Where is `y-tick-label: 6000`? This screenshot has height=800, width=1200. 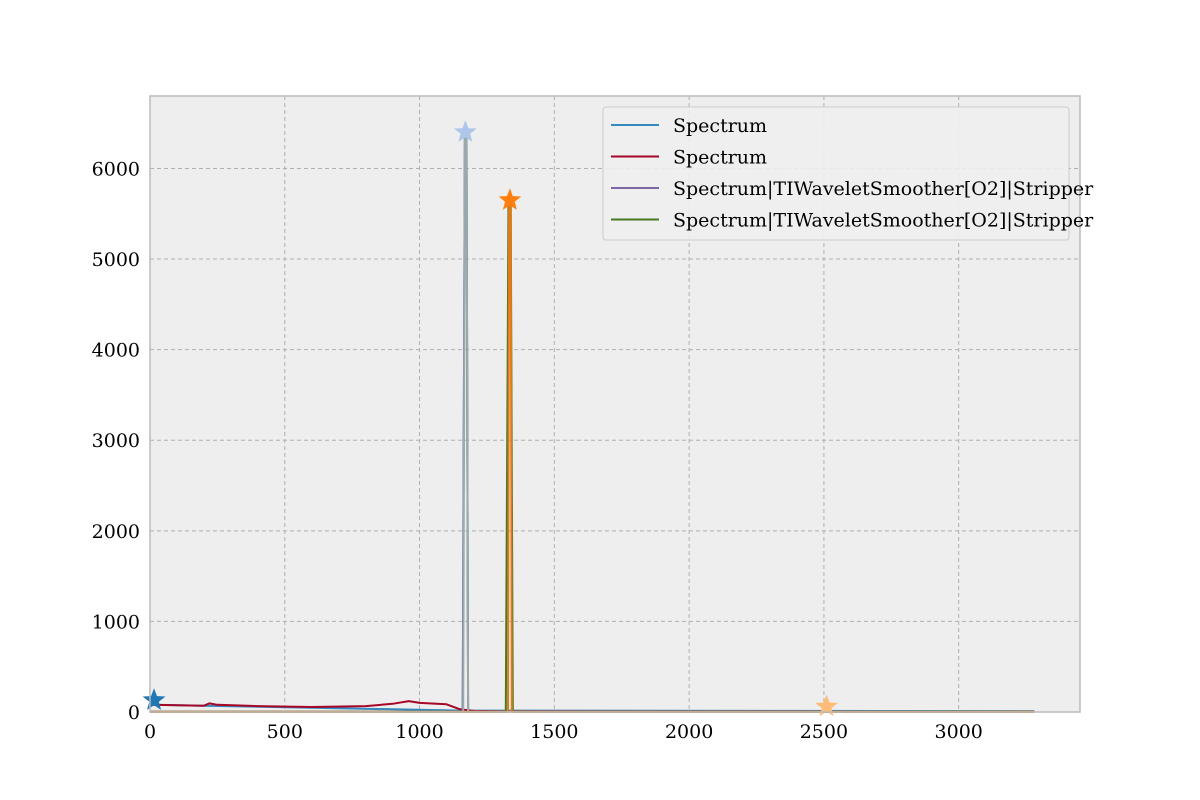 y-tick-label: 6000 is located at coordinates (116, 169).